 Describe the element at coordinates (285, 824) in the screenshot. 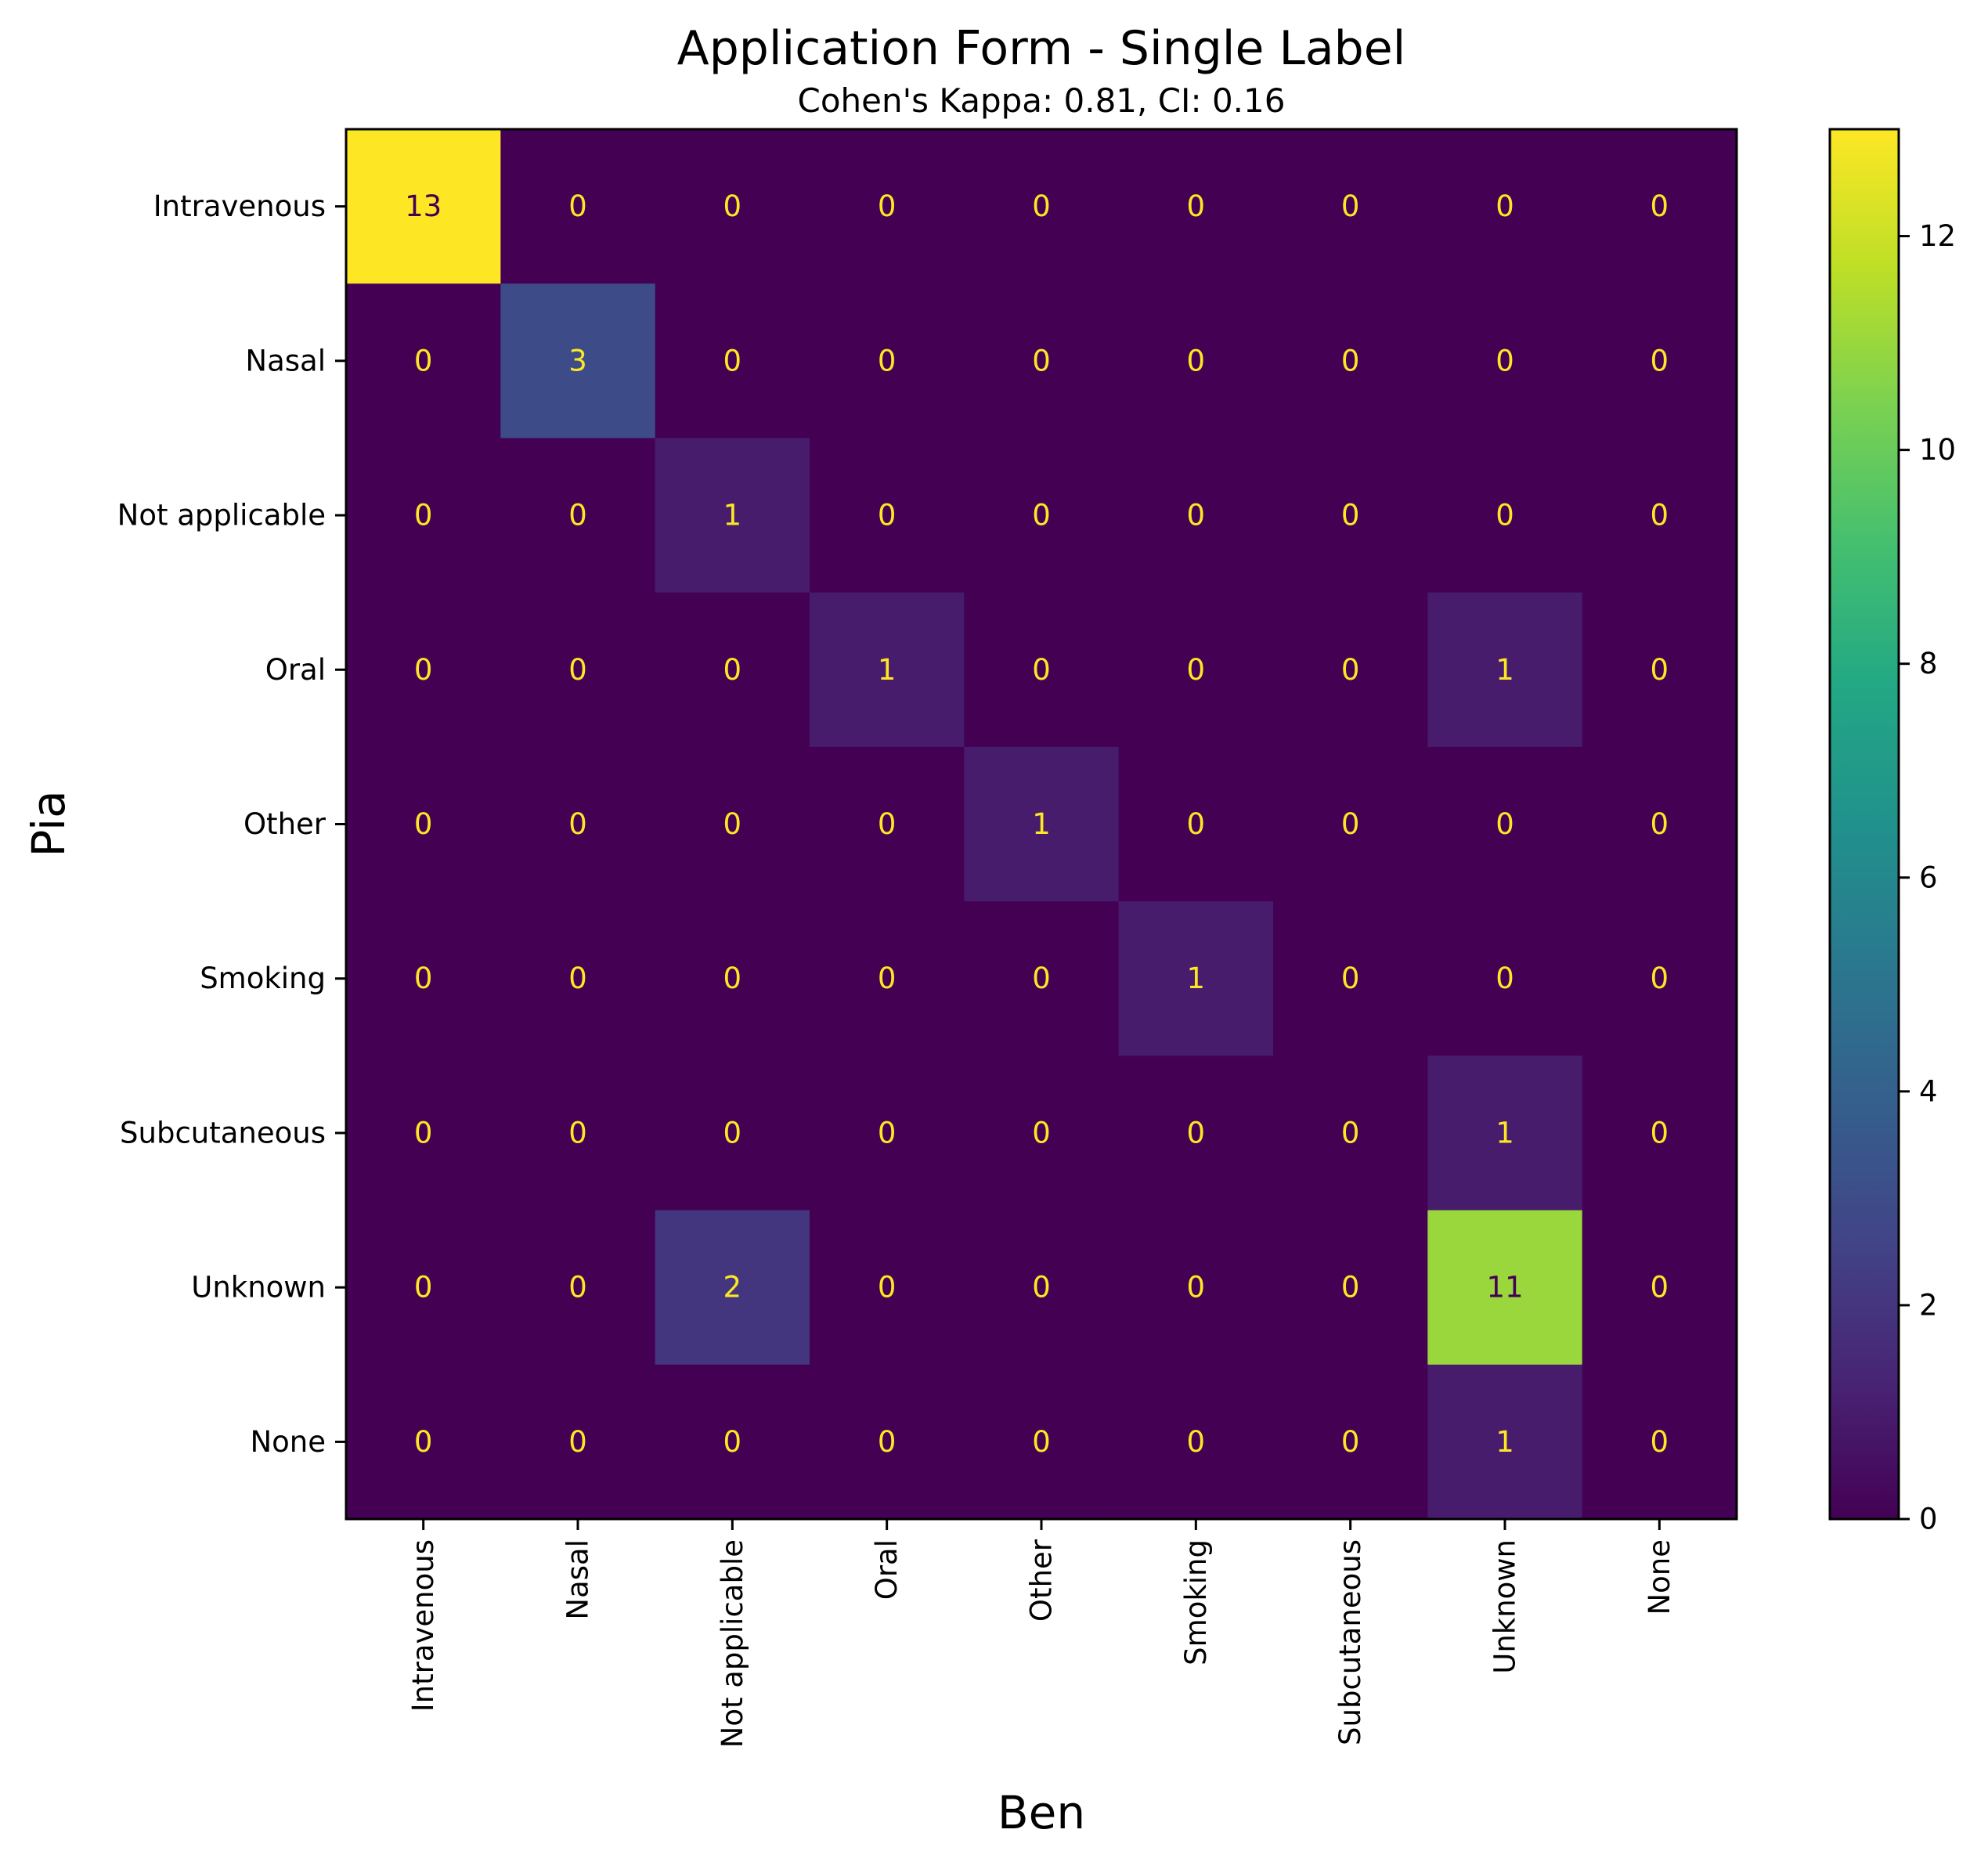

I see `y-tick-label: Other` at that location.